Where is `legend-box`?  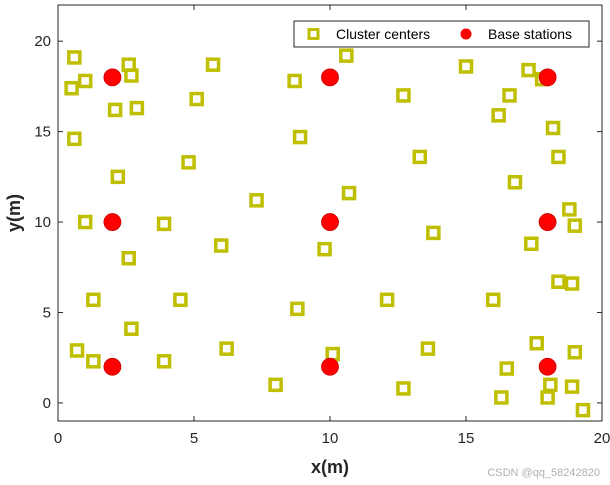 legend-box is located at coordinates (441, 34).